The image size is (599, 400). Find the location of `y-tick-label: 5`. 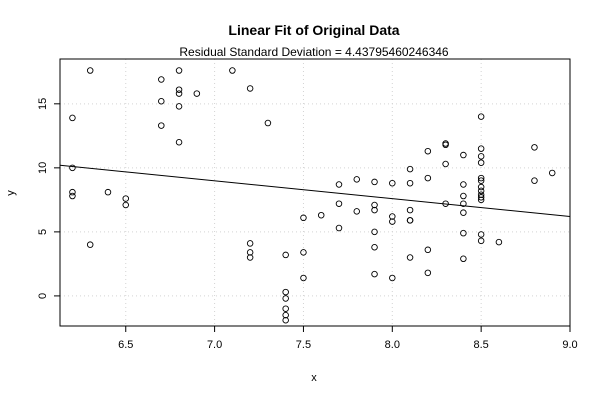

y-tick-label: 5 is located at coordinates (43, 232).